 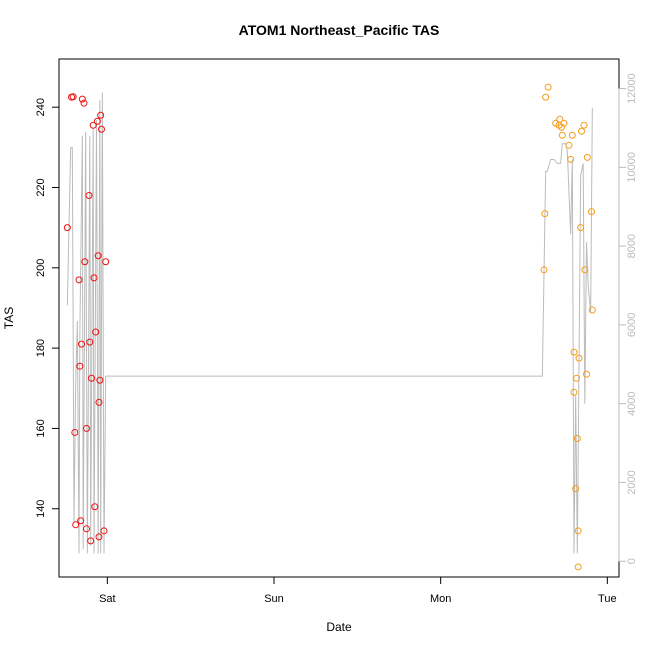 What do you see at coordinates (632, 561) in the screenshot?
I see `y2-tick-label: 0` at bounding box center [632, 561].